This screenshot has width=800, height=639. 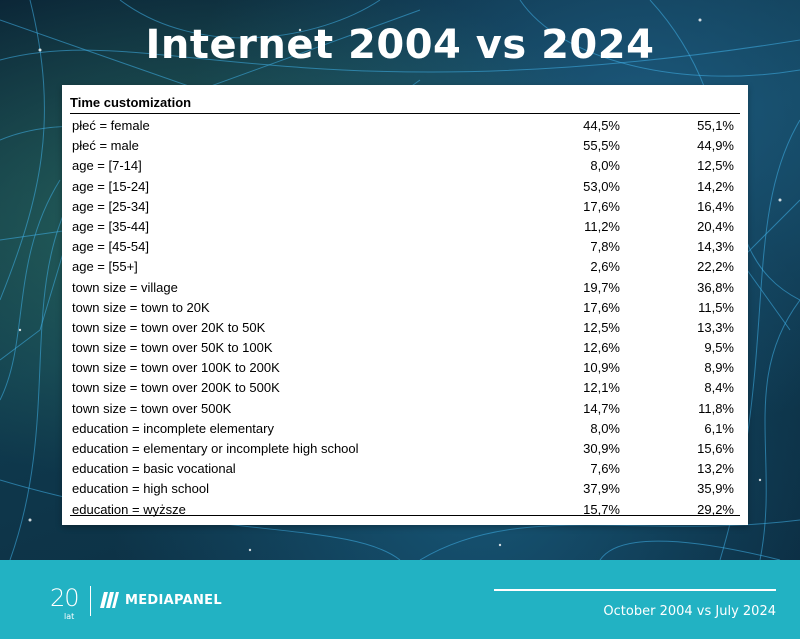 I want to click on table-row: education = wyższe 15,7% 29,2%, so click(x=405, y=510).